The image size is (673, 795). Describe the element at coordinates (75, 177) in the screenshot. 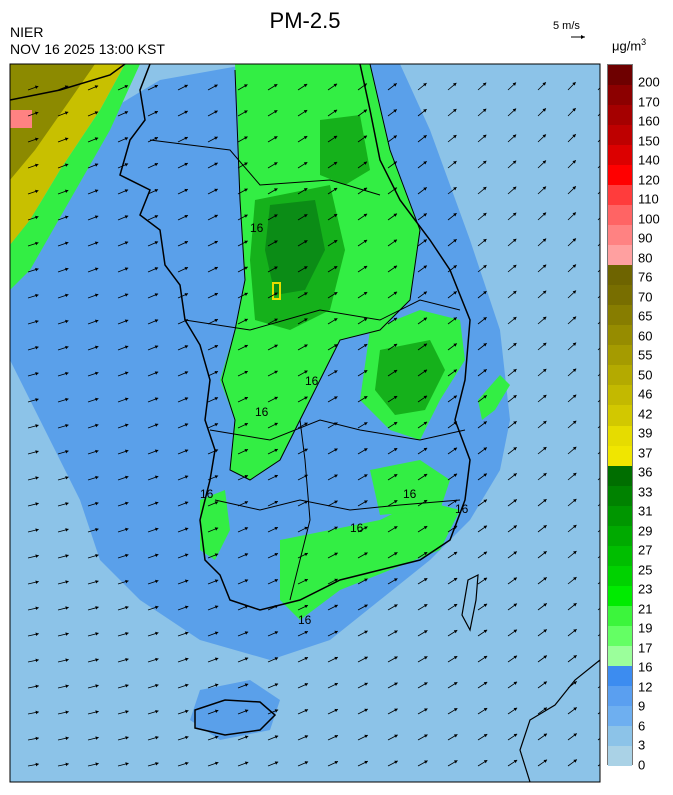

I see `plume-green-edge` at that location.